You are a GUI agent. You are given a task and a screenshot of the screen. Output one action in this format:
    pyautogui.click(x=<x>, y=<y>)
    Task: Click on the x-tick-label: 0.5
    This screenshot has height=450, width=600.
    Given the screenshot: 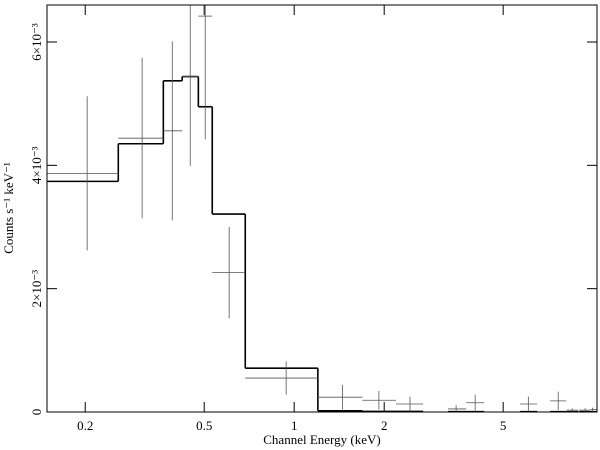 What is the action you would take?
    pyautogui.click(x=204, y=425)
    